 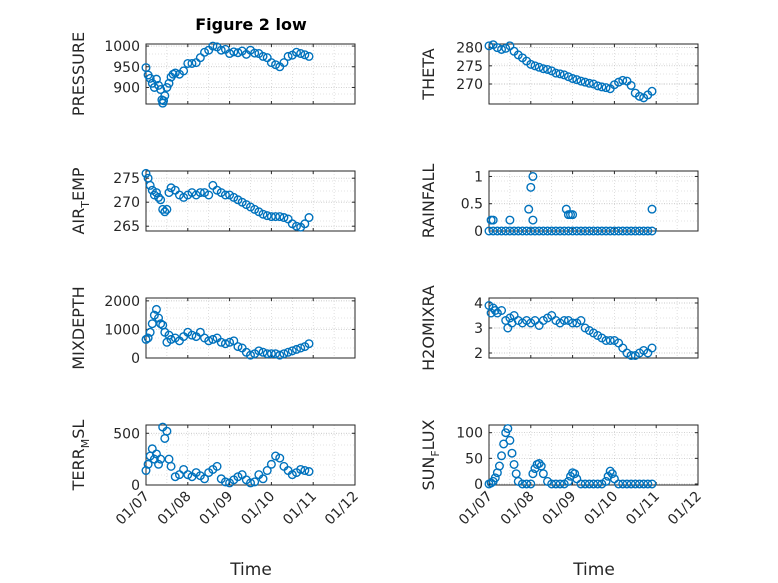 I want to click on x-tick-label: 01/08, so click(x=175, y=509).